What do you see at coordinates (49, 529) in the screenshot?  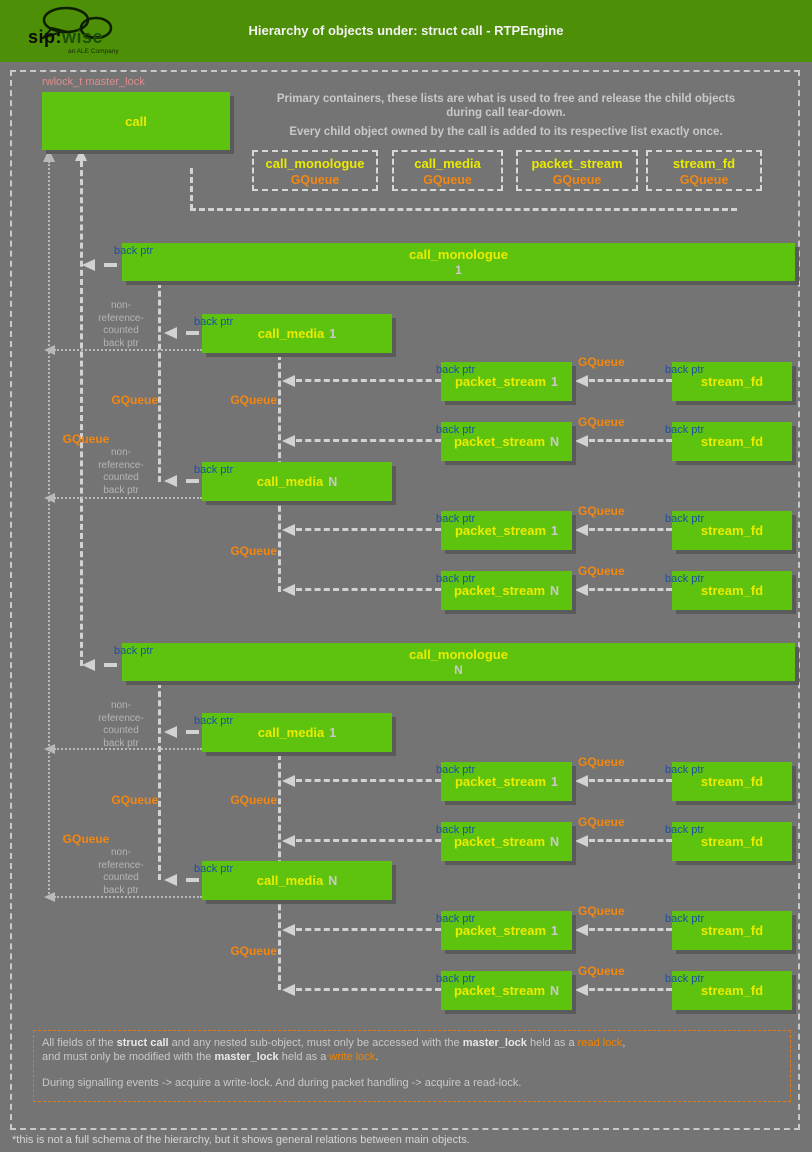 I see `back-ptr-line` at bounding box center [49, 529].